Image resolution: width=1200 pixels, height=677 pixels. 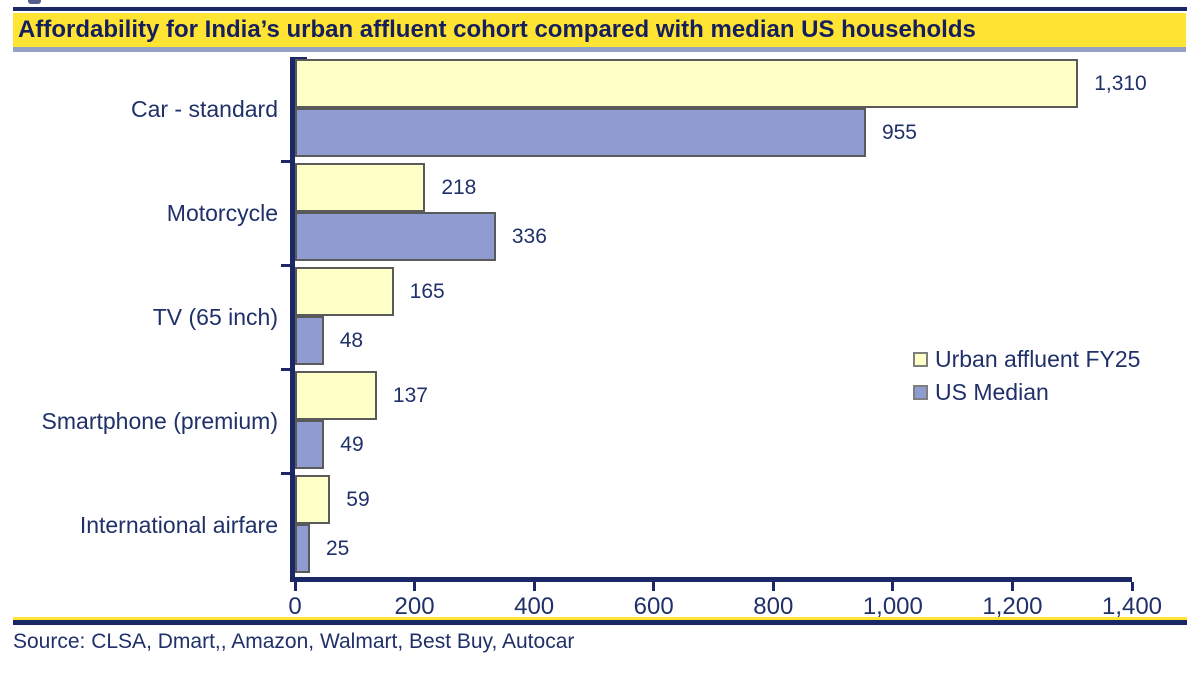 I want to click on title-underline, so click(x=599, y=49).